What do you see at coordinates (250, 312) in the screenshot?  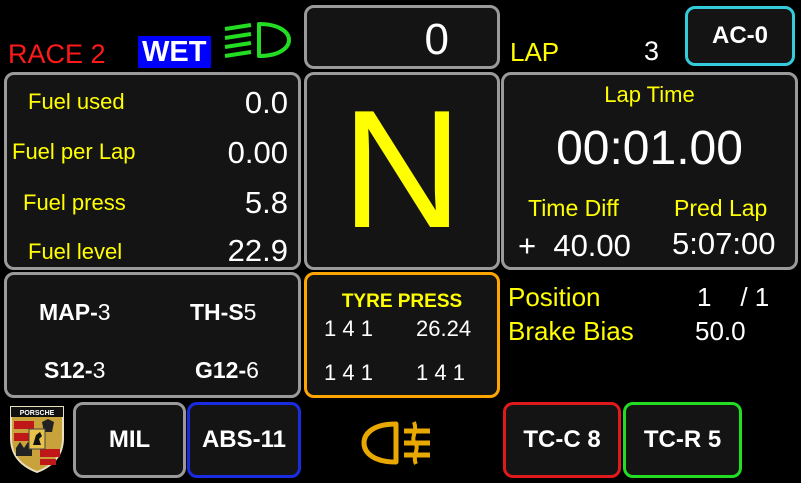 I see `th-s-setting-value: 5` at bounding box center [250, 312].